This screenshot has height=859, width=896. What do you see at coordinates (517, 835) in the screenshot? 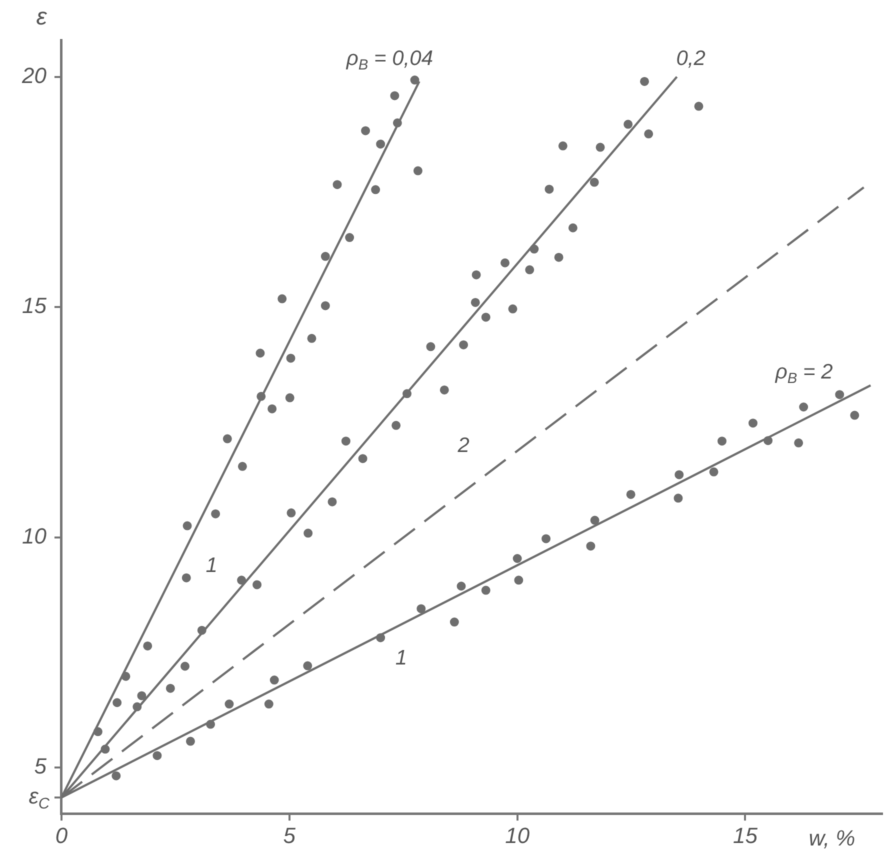
I see `x-tick-label: 10` at bounding box center [517, 835].